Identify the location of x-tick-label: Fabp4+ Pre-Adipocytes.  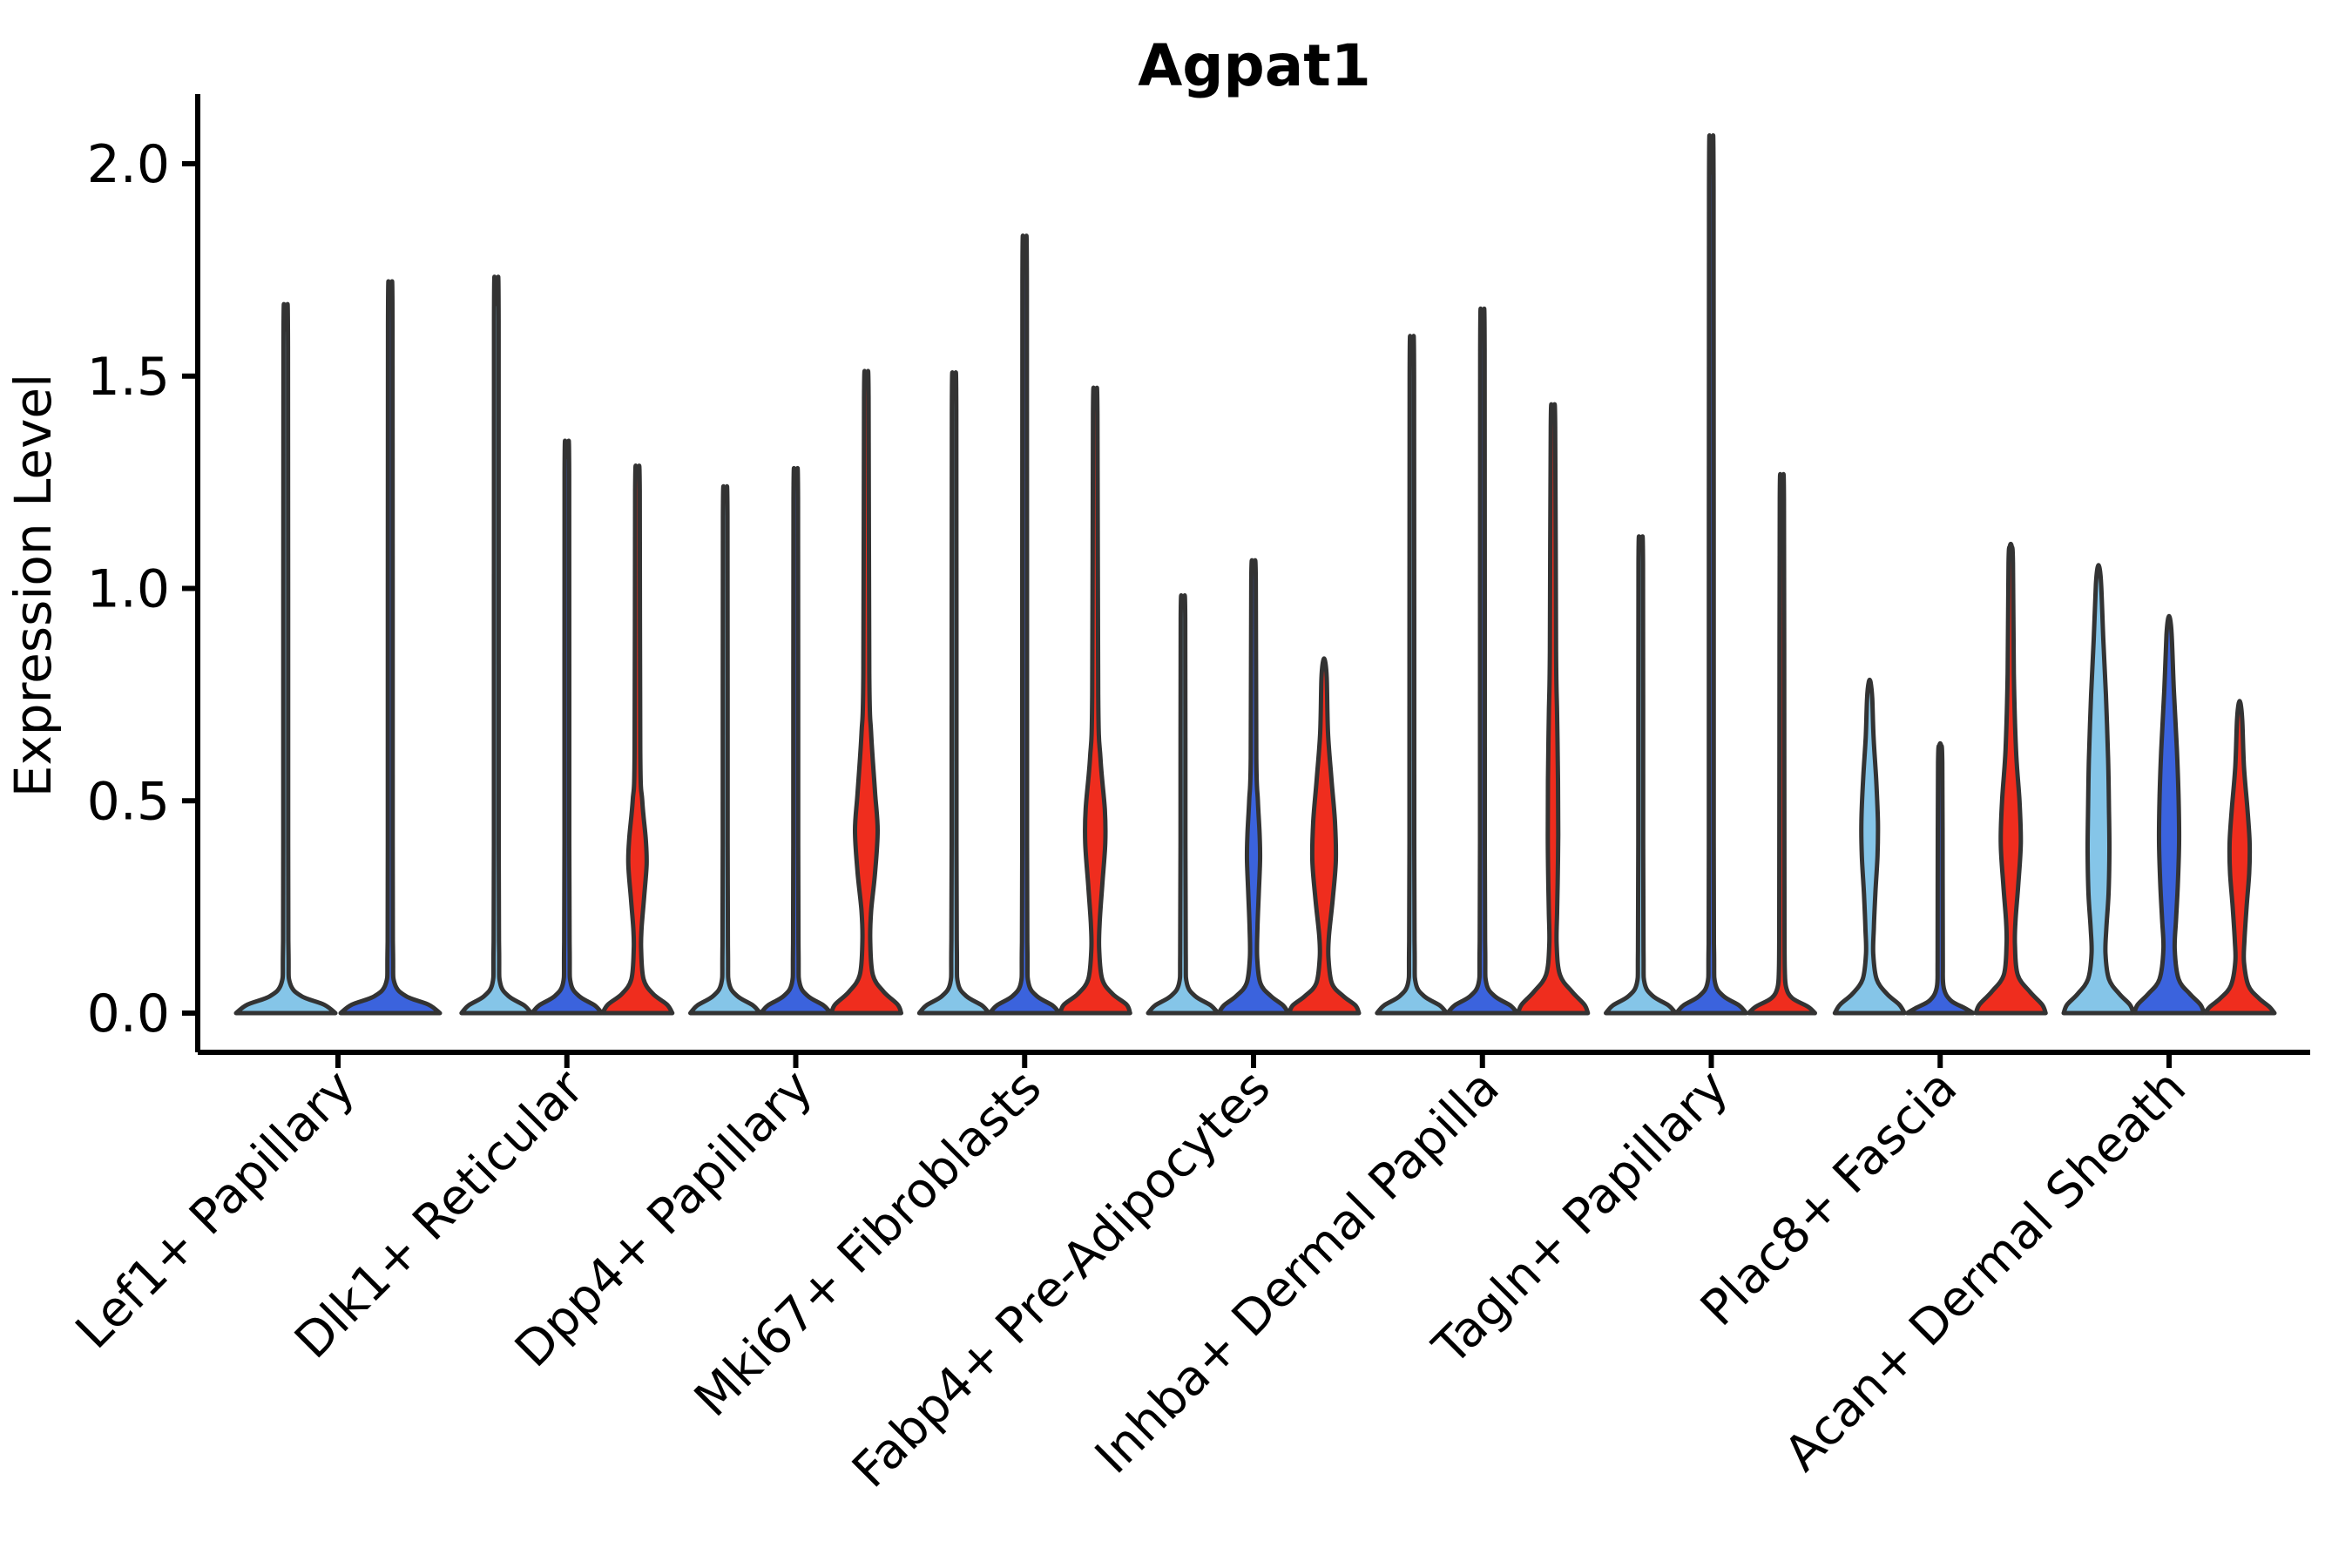
(1061, 1279).